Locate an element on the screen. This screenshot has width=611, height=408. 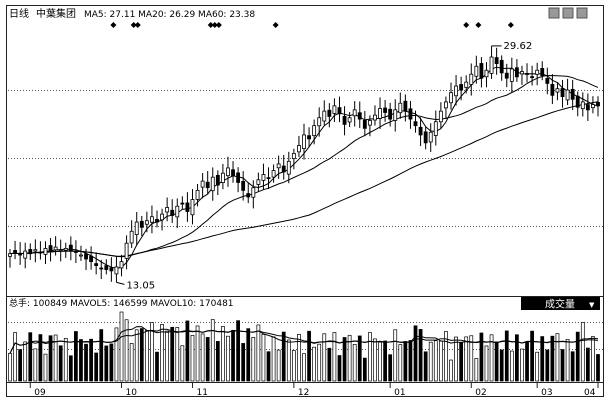
indicator-selector-label: 成交量 is located at coordinates (560, 304).